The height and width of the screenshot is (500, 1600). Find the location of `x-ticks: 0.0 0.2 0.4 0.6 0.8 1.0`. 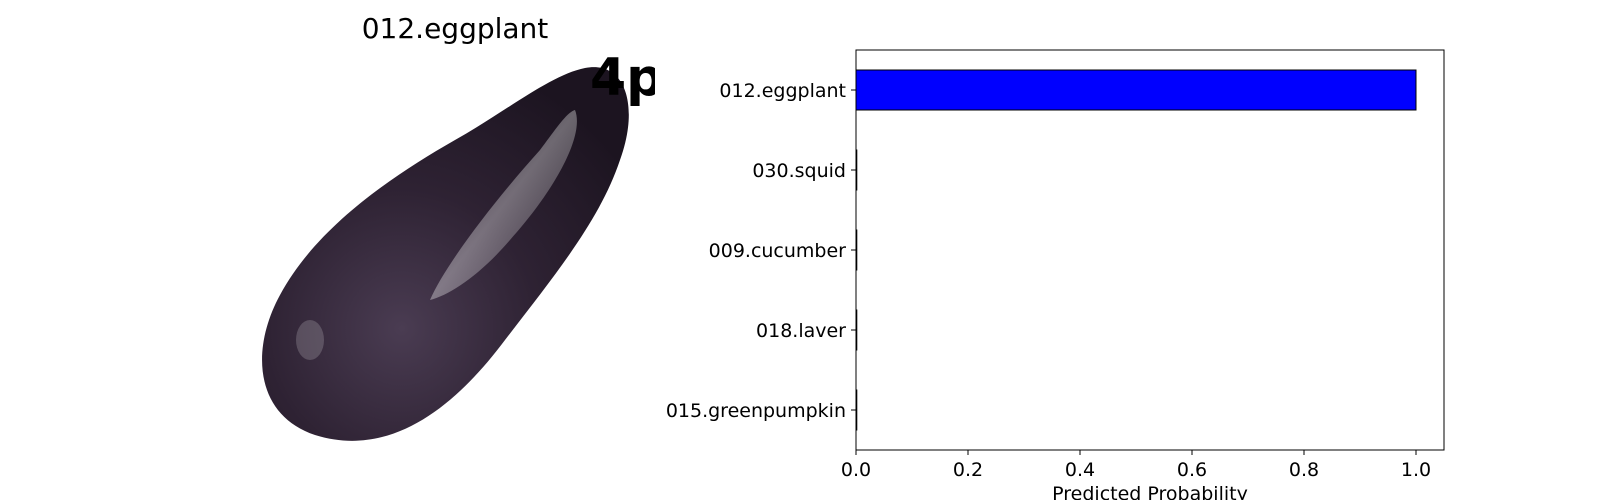

x-ticks: 0.0 0.2 0.4 0.6 0.8 1.0 is located at coordinates (1136, 465).